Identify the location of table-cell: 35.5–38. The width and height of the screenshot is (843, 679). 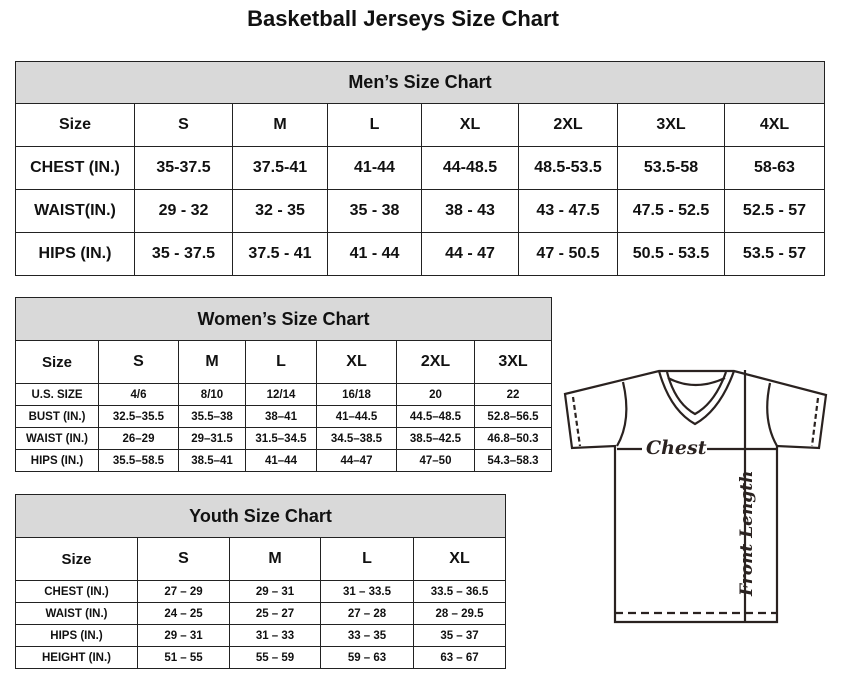
(212, 416).